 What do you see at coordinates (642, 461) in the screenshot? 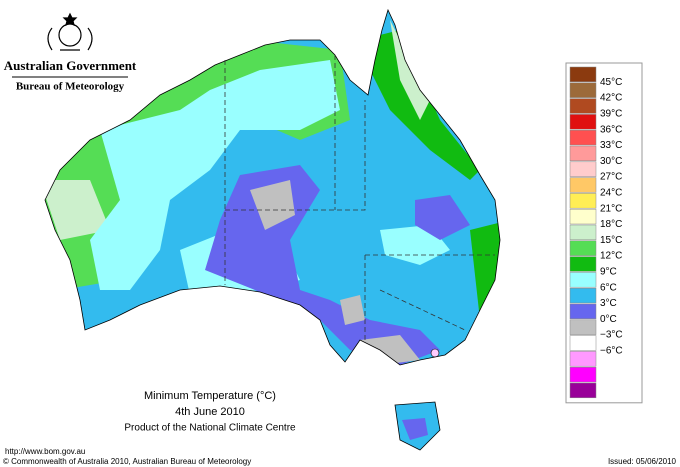
I see `footer-issued: Issued: 05/06/2010` at bounding box center [642, 461].